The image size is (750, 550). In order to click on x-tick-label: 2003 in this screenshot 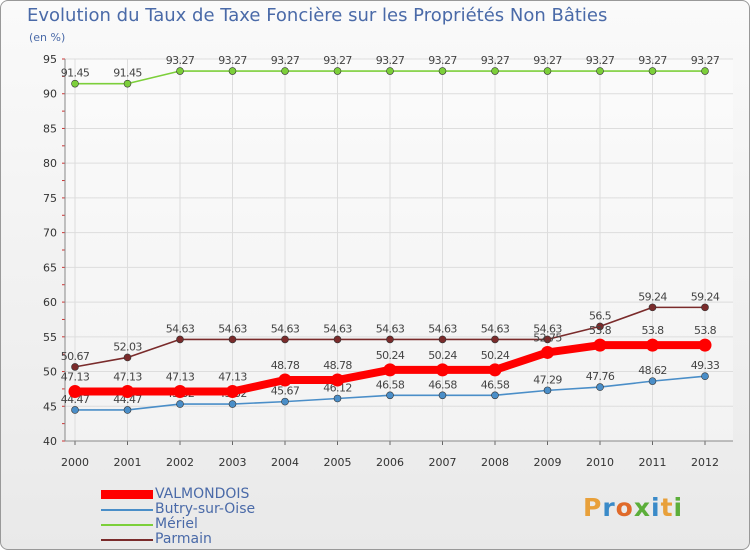, I will do `click(233, 462)`.